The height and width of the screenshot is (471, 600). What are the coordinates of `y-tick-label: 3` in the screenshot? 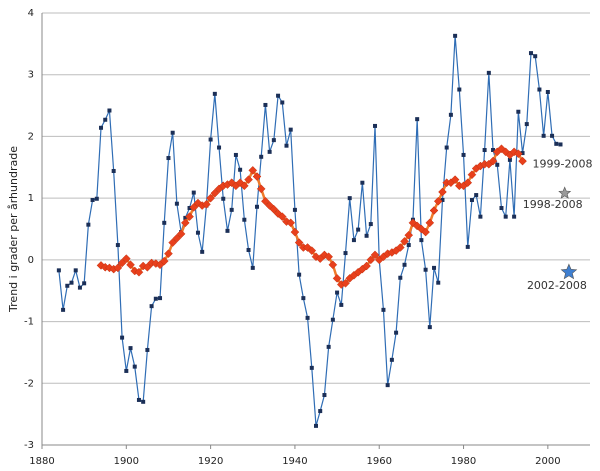 It's located at (31, 75).